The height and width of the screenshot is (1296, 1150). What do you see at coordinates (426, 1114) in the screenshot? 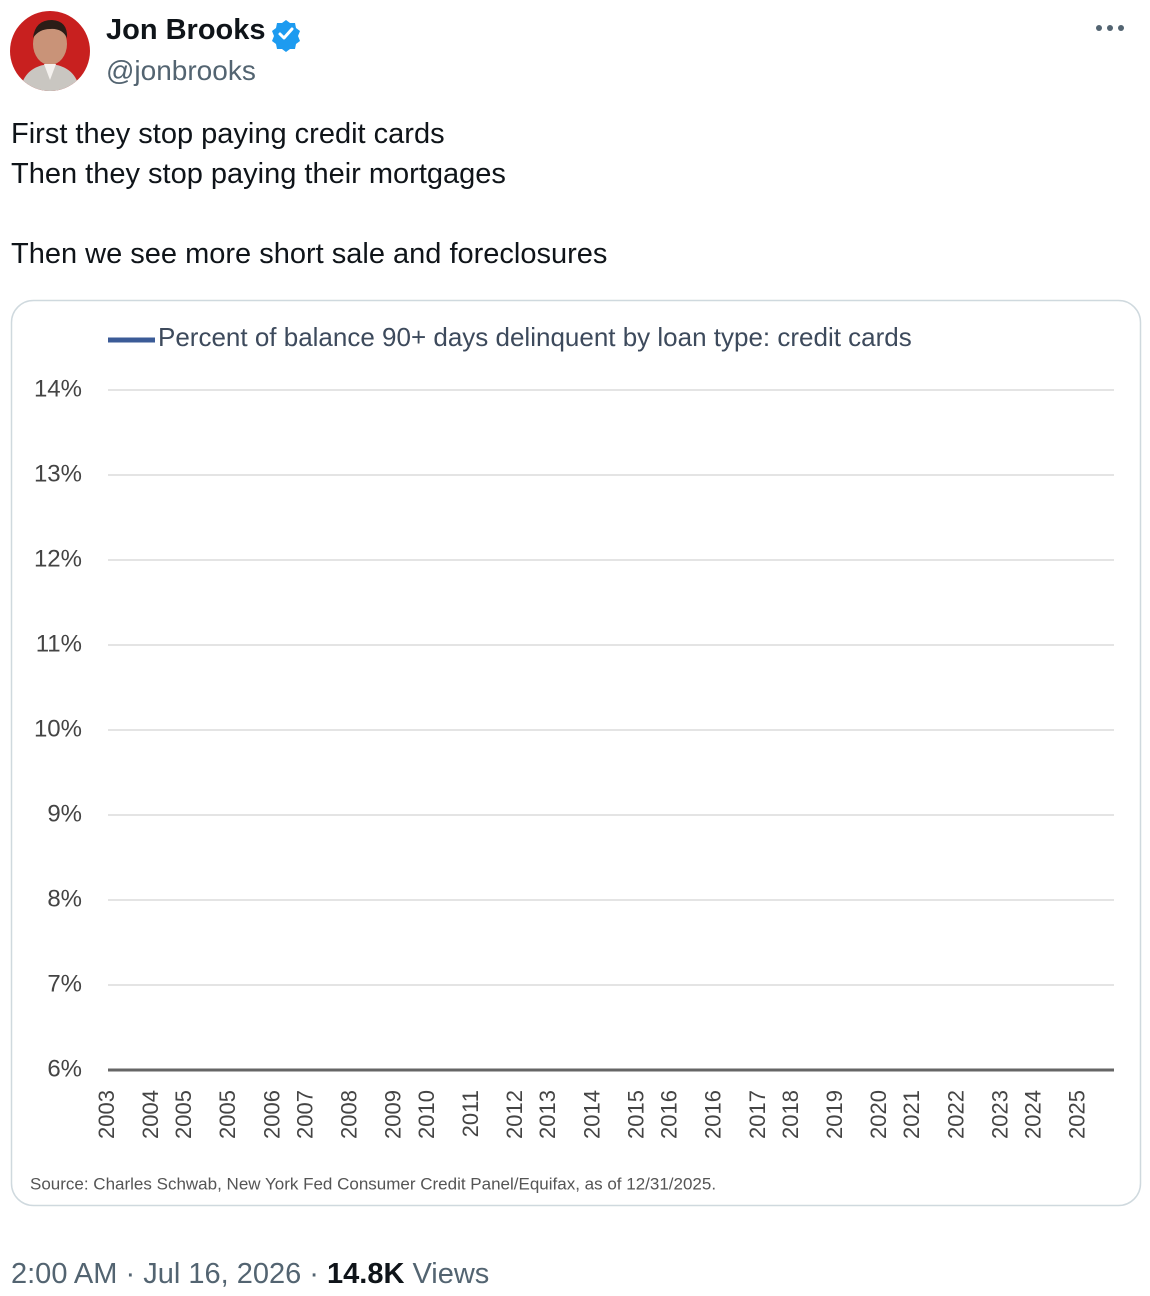
I see `x-tick-label: 2010` at bounding box center [426, 1114].